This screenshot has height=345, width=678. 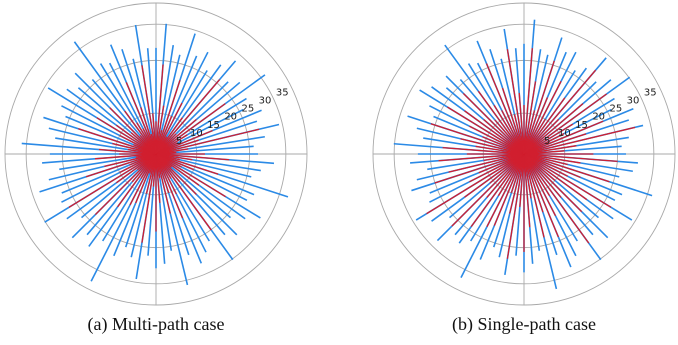 I want to click on caption-b: (b) Single-path case, so click(x=524, y=324).